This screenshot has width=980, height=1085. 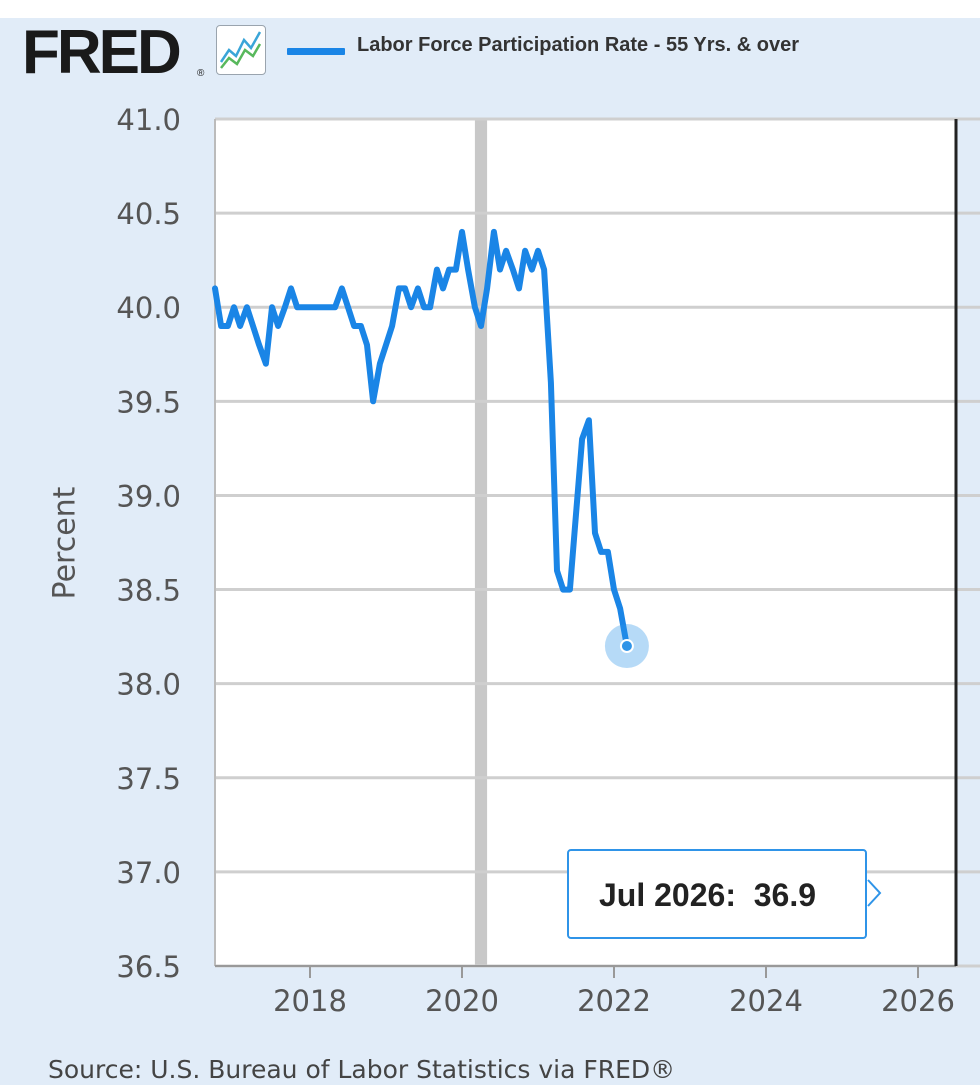 What do you see at coordinates (918, 1001) in the screenshot?
I see `x-tick-label: 2026` at bounding box center [918, 1001].